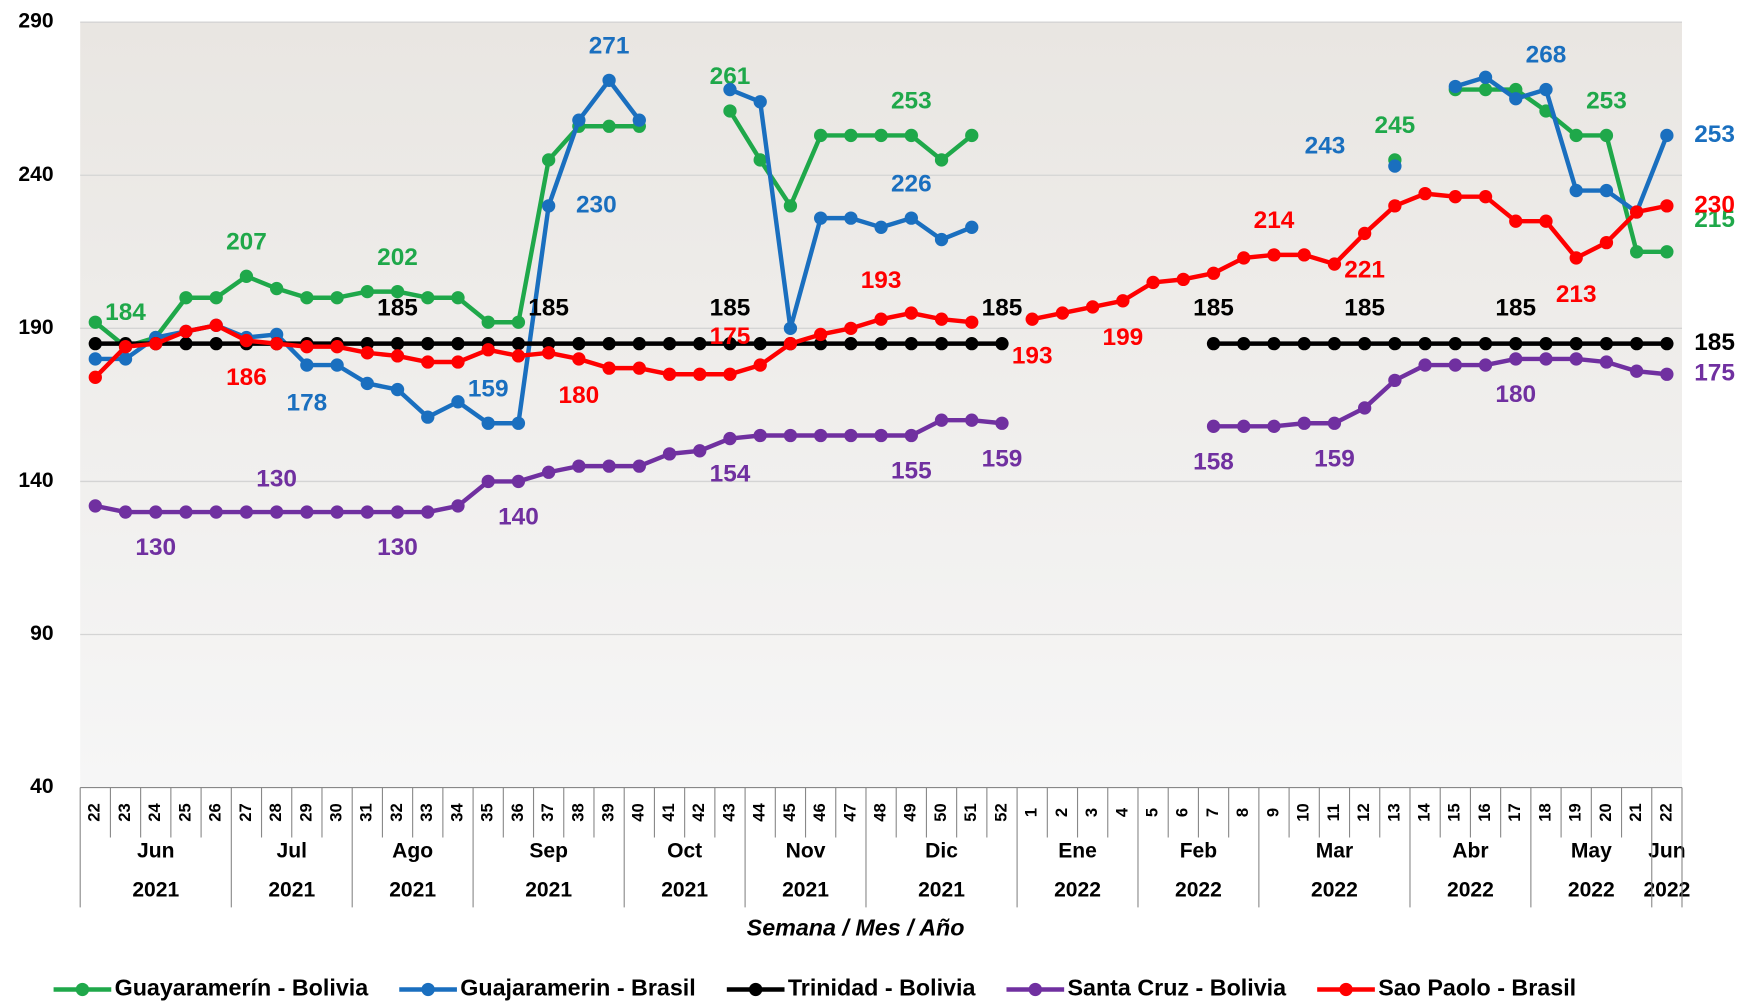 This screenshot has height=1005, width=1740. Describe the element at coordinates (154, 812) in the screenshot. I see `x-tick-label: 24` at that location.